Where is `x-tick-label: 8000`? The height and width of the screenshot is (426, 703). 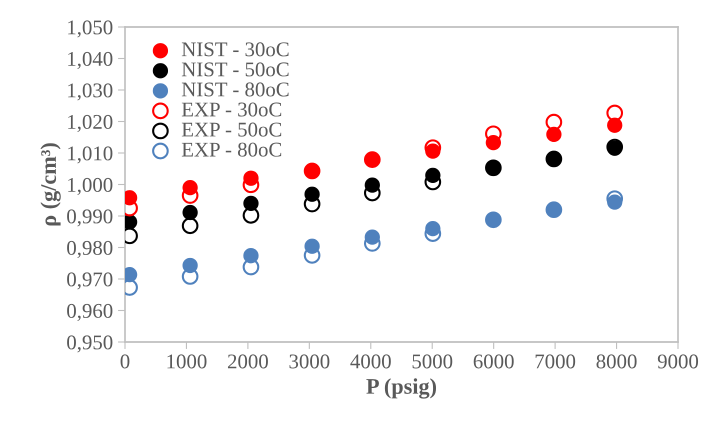 x-tick-label: 8000 is located at coordinates (616, 361).